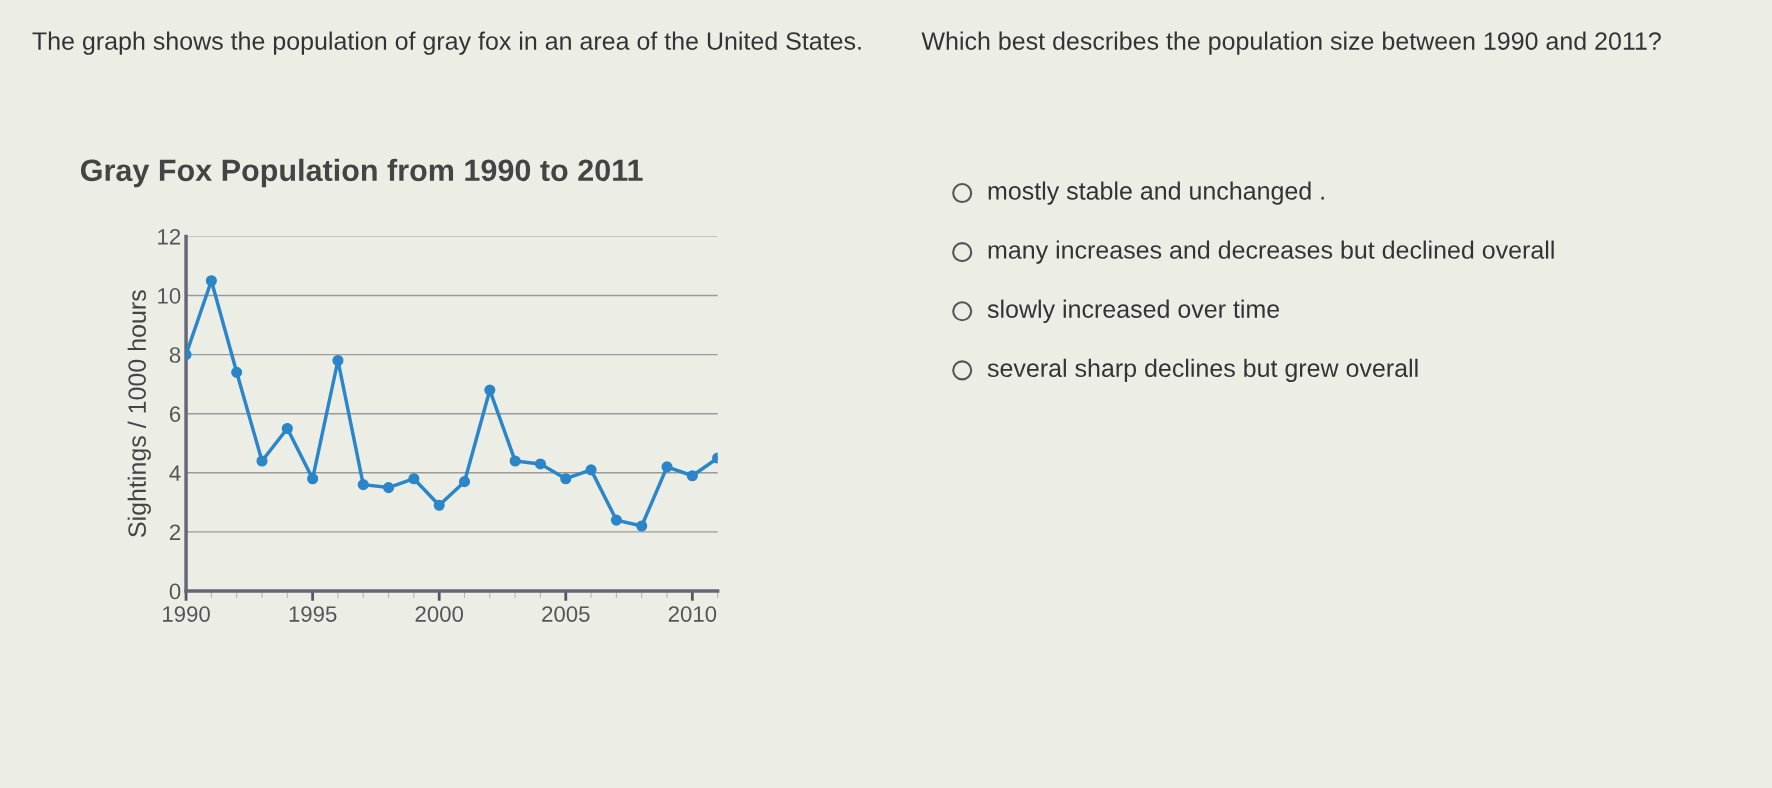 This screenshot has height=788, width=1772. What do you see at coordinates (175, 355) in the screenshot?
I see `y-tick-label: 8` at bounding box center [175, 355].